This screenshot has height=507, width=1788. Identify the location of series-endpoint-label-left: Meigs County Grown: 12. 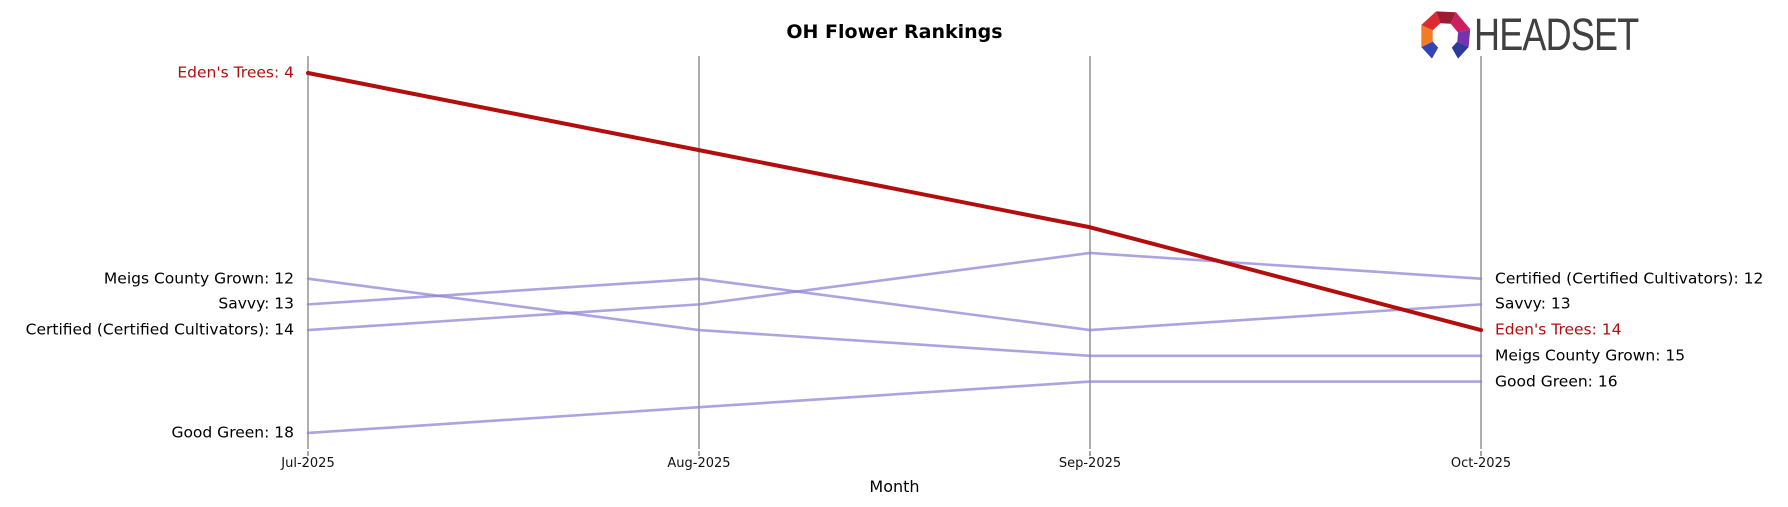
(198, 277).